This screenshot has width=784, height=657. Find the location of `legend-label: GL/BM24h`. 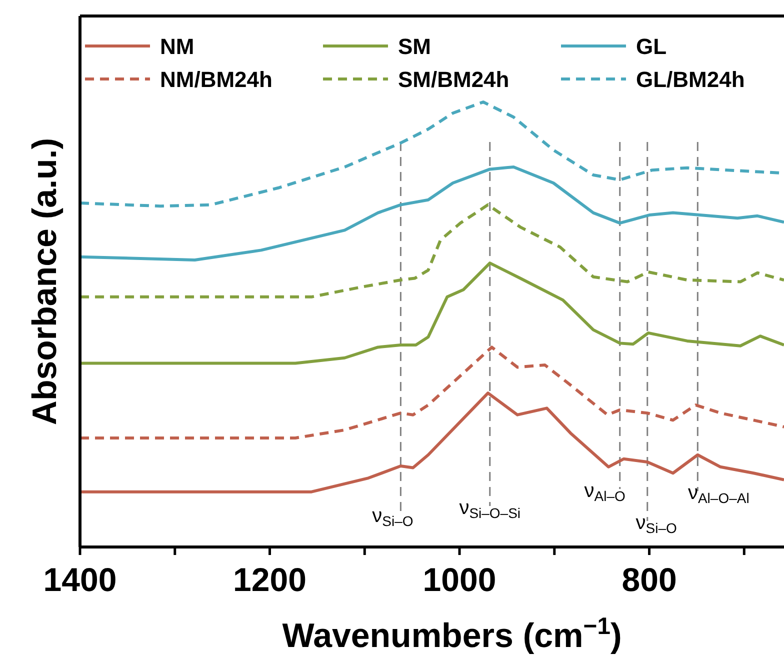

legend-label: GL/BM24h is located at coordinates (690, 79).